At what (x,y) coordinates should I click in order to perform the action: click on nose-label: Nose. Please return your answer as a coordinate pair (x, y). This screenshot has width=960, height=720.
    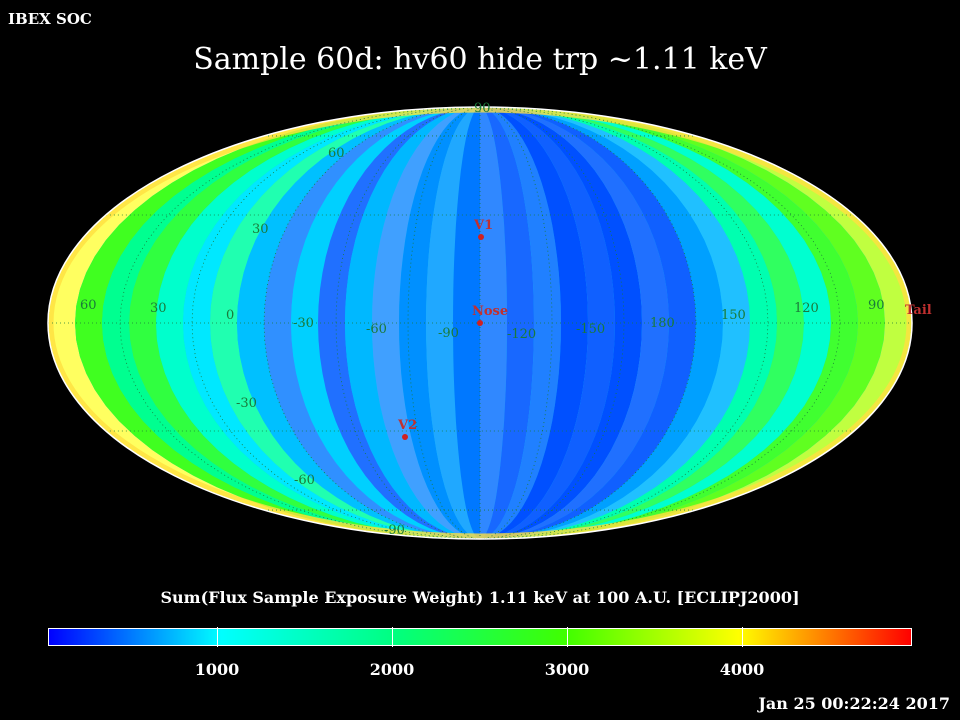
    Looking at the image, I should click on (490, 311).